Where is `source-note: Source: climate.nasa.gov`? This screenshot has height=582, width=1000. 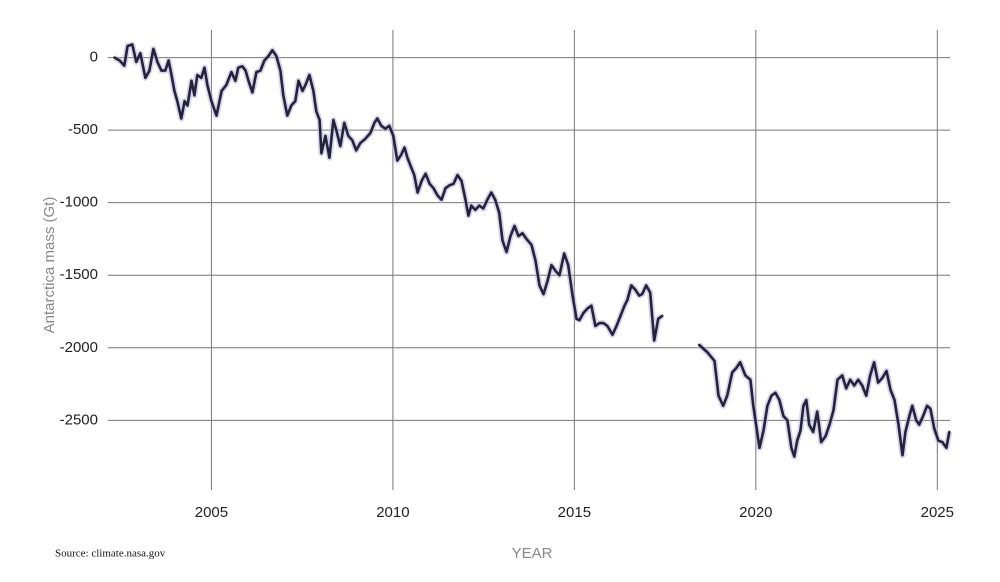
source-note: Source: climate.nasa.gov is located at coordinates (110, 554).